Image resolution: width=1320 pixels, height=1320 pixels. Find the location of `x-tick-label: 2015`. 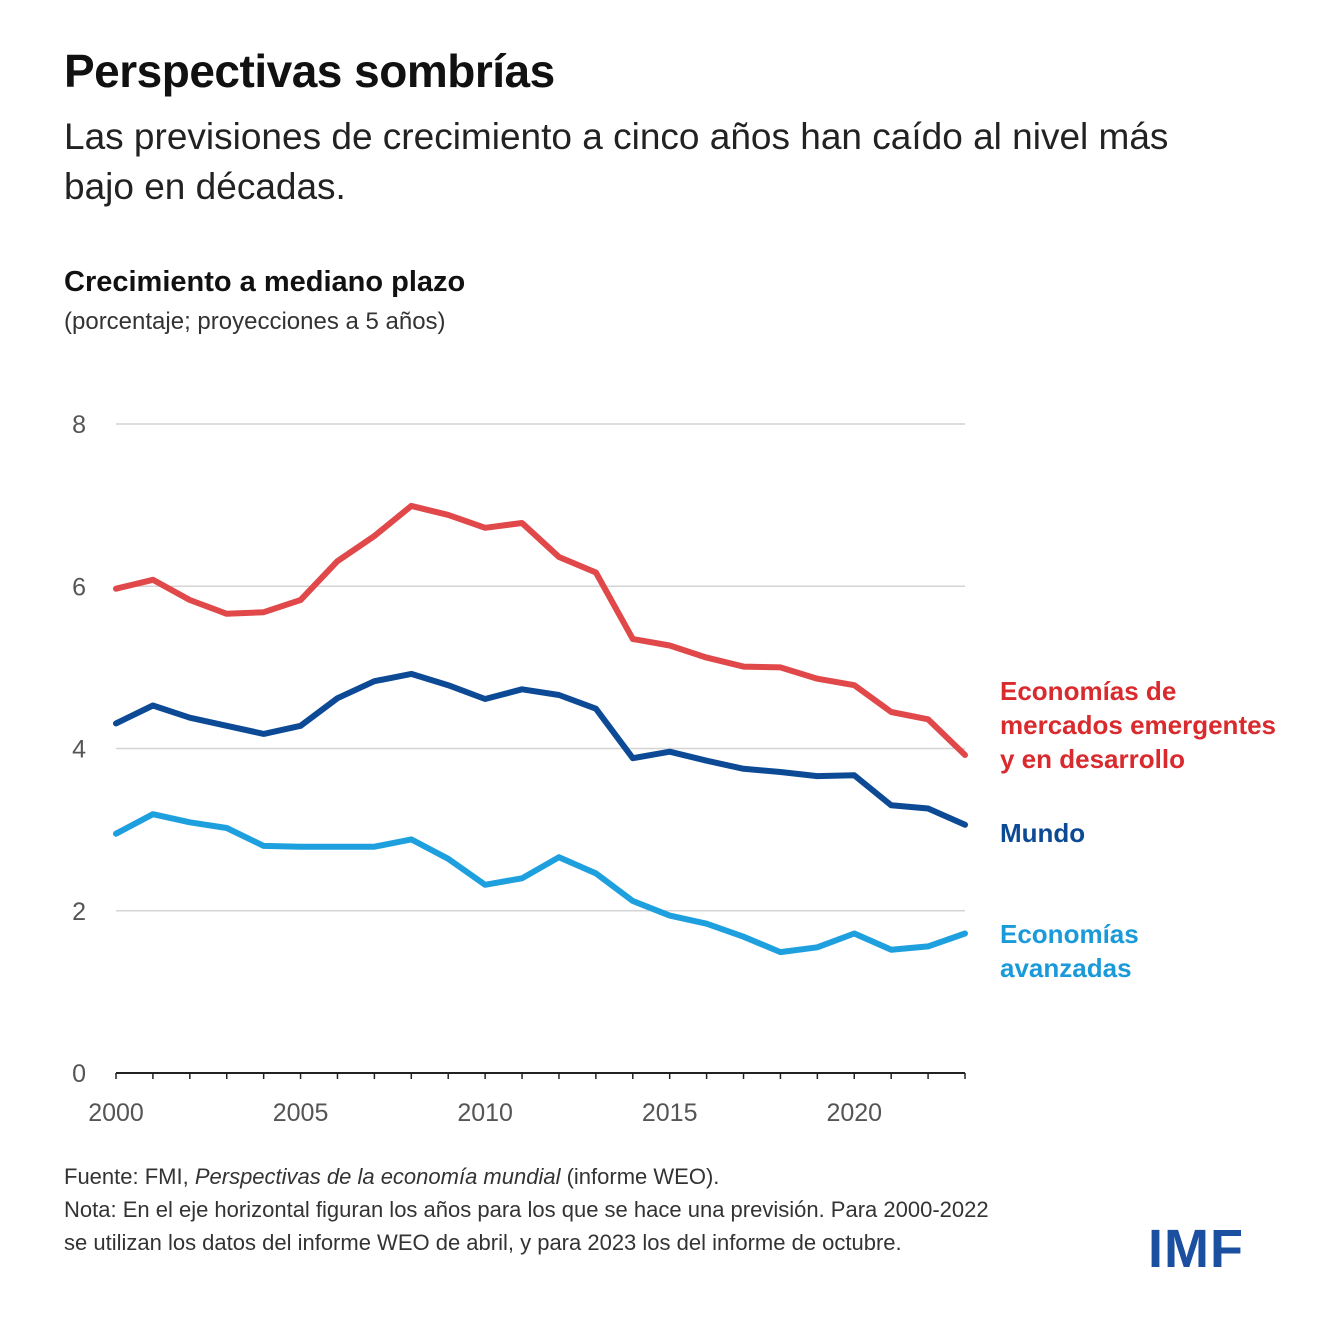

x-tick-label: 2015 is located at coordinates (670, 1113).